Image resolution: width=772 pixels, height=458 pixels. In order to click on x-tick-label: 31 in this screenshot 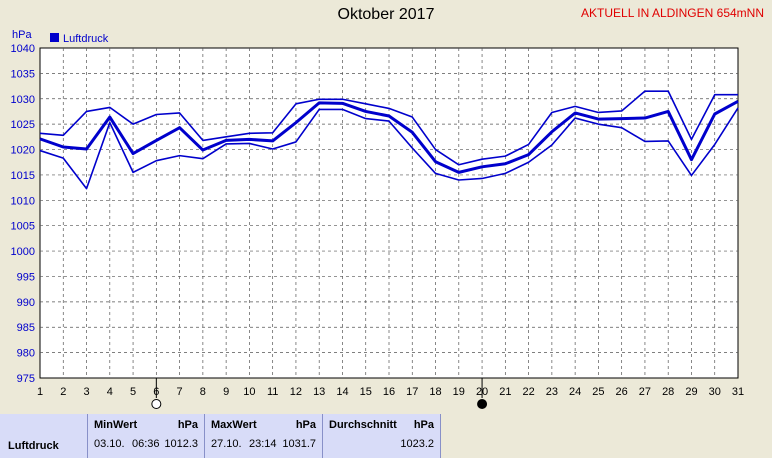, I will do `click(738, 392)`.